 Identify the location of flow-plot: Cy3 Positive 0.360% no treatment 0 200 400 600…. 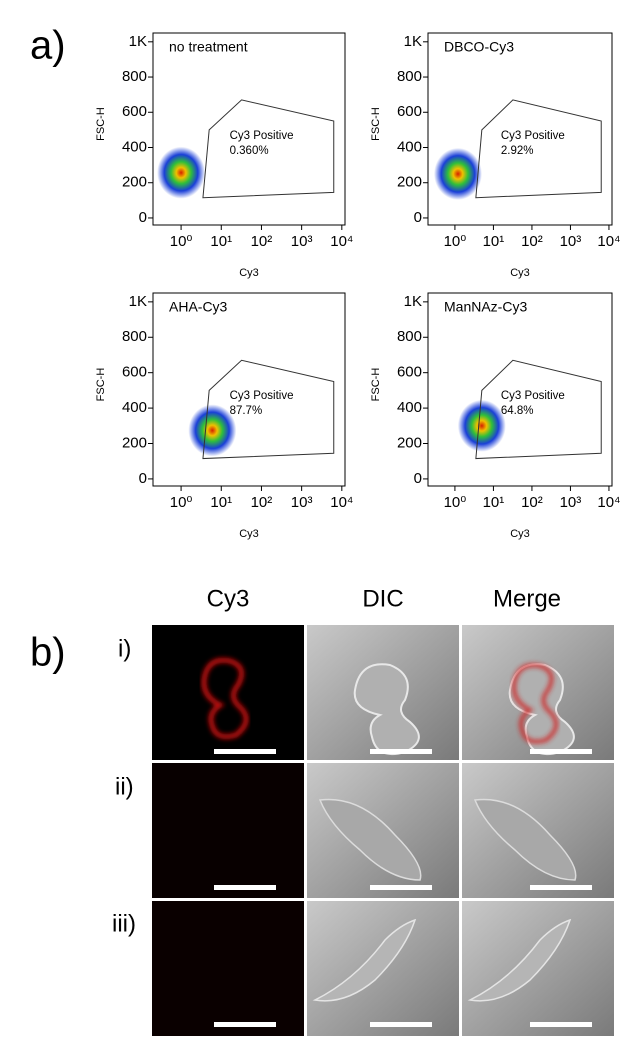
(224, 155).